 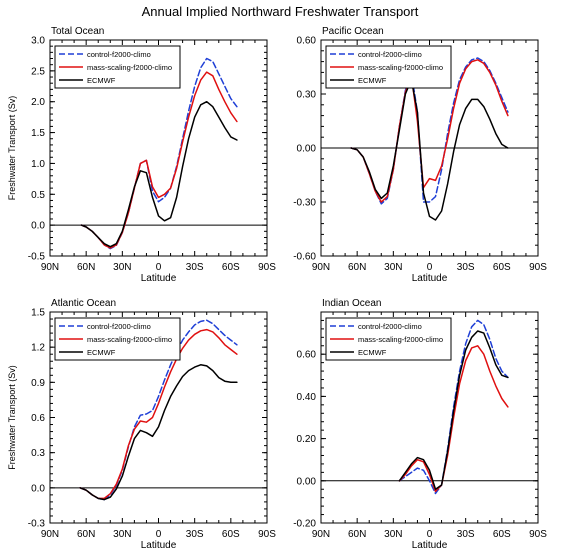 I want to click on y-tick-label: 0.3, so click(x=38, y=453).